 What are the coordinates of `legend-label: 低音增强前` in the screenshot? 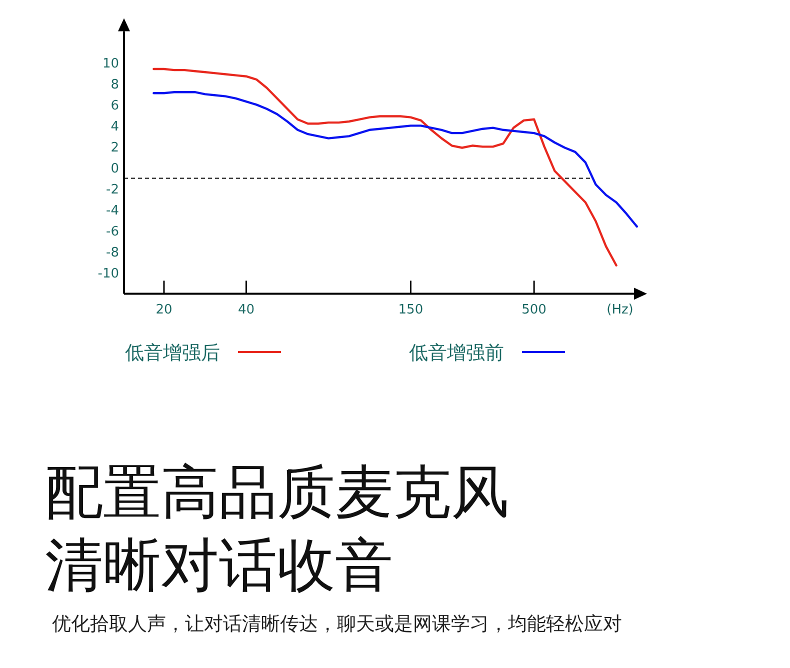 It's located at (456, 353).